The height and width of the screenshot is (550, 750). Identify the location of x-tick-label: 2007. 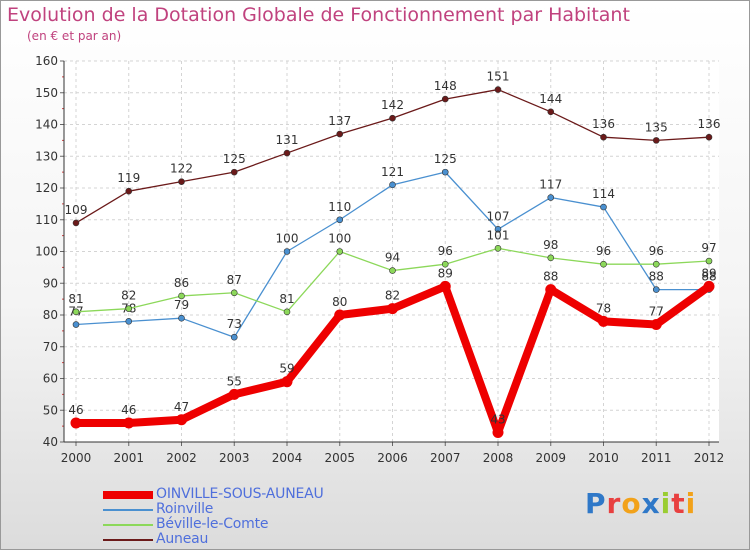
(445, 458).